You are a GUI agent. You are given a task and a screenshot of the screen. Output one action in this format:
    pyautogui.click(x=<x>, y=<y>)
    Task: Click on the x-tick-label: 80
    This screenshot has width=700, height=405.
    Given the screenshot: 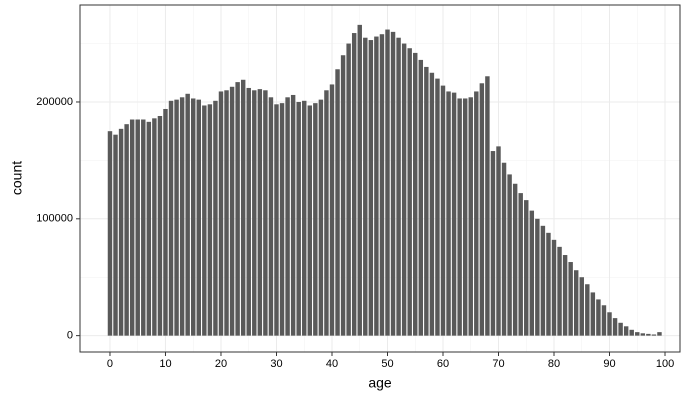 What is the action you would take?
    pyautogui.click(x=554, y=364)
    